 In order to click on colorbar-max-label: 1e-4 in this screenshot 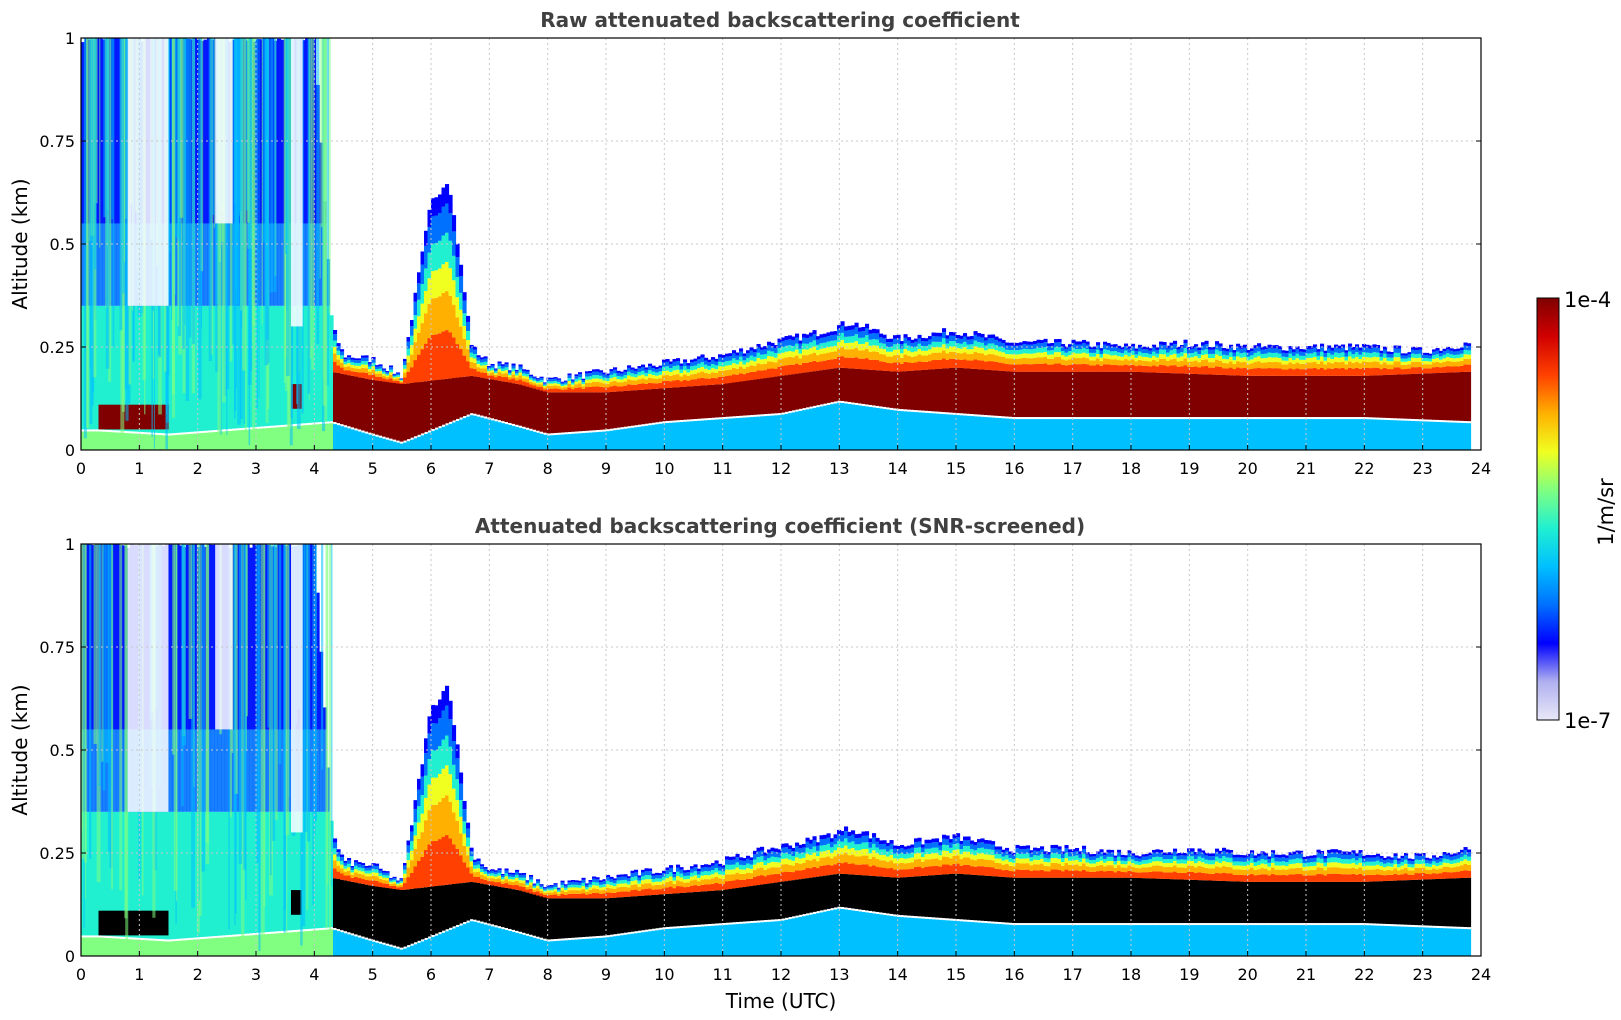, I will do `click(1587, 300)`.